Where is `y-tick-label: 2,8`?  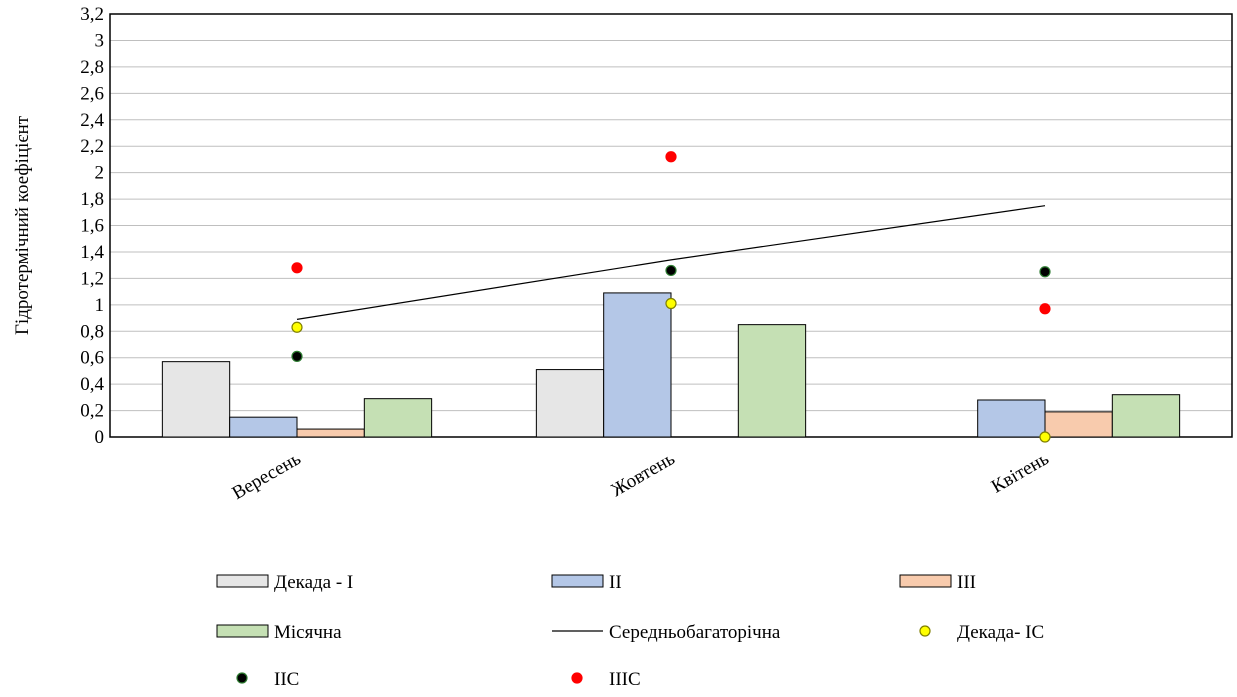
y-tick-label: 2,8 is located at coordinates (92, 67).